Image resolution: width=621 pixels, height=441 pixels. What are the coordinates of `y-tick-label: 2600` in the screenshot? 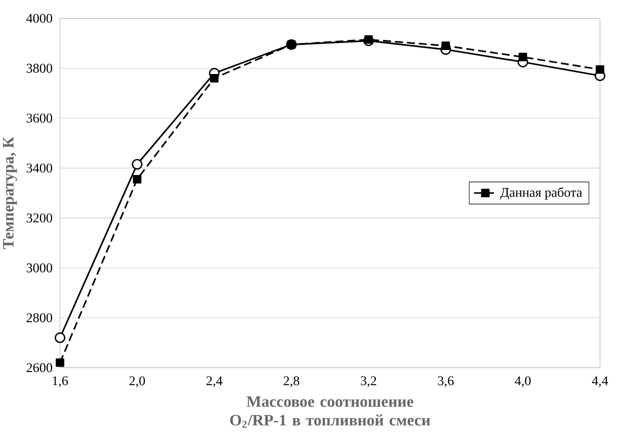 It's located at (39, 367).